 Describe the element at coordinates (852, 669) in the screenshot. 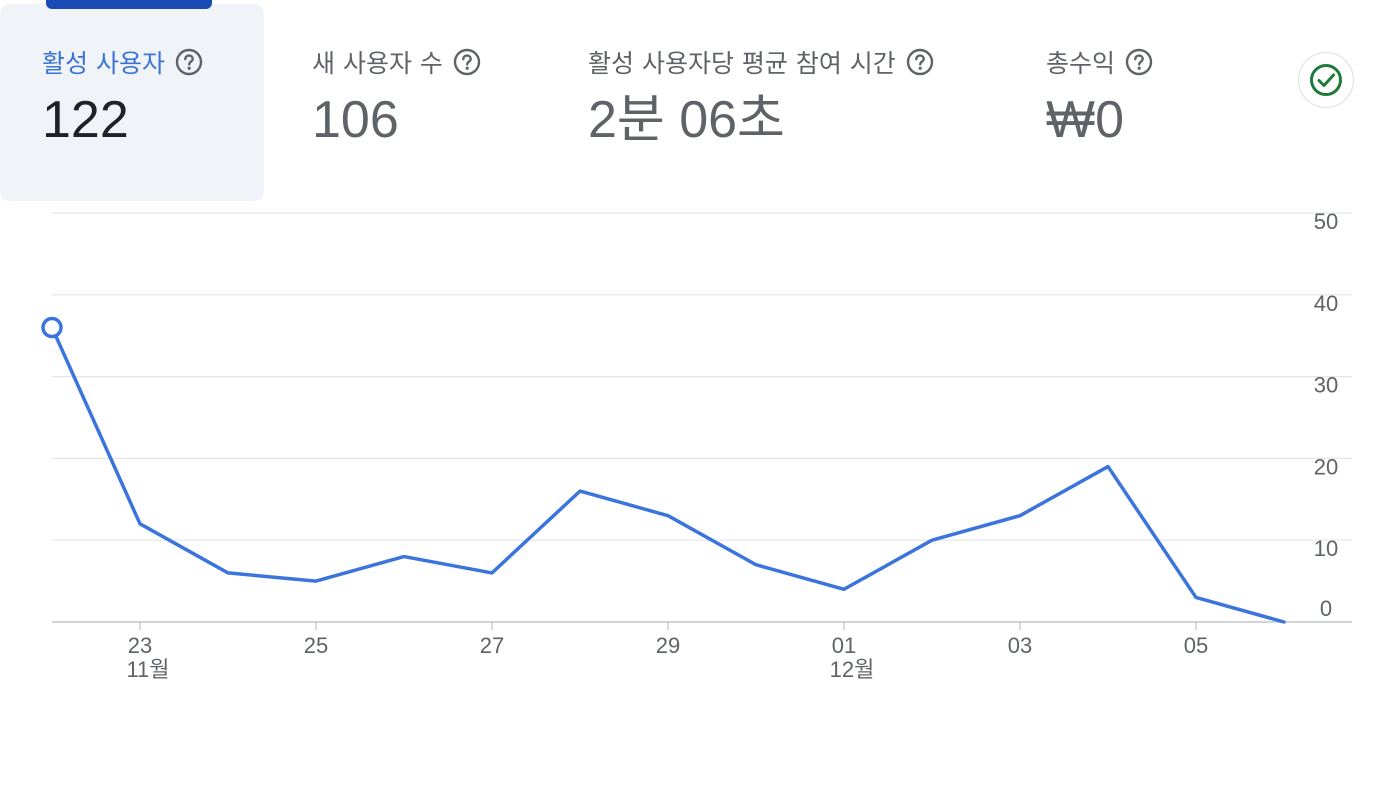

I see `x-tick-month-label: 12월` at that location.